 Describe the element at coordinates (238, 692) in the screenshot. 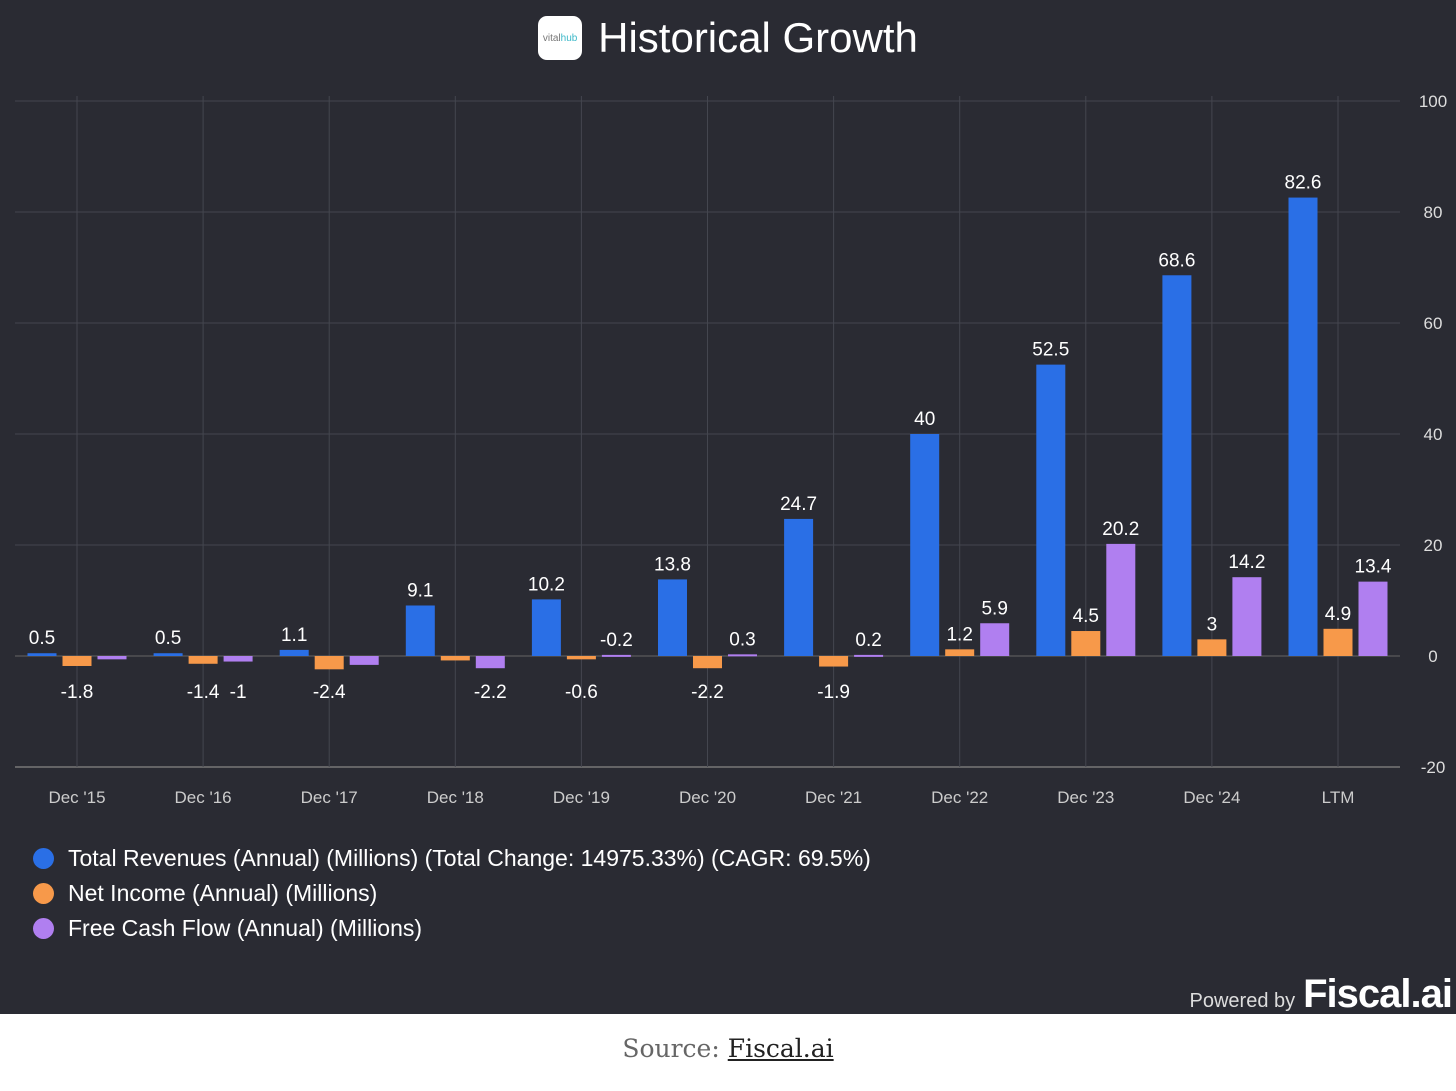

I see `data-label: -1` at that location.